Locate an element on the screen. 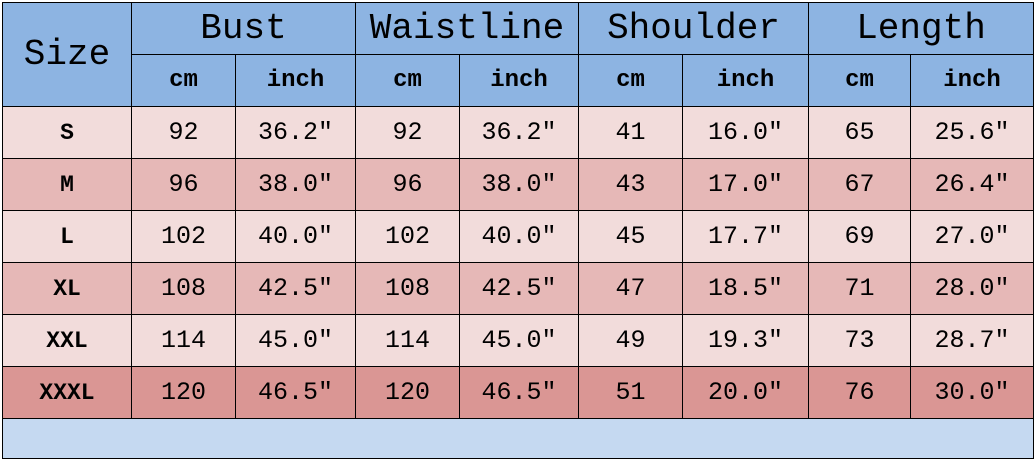  table-cell: 17.7″ is located at coordinates (745, 236).